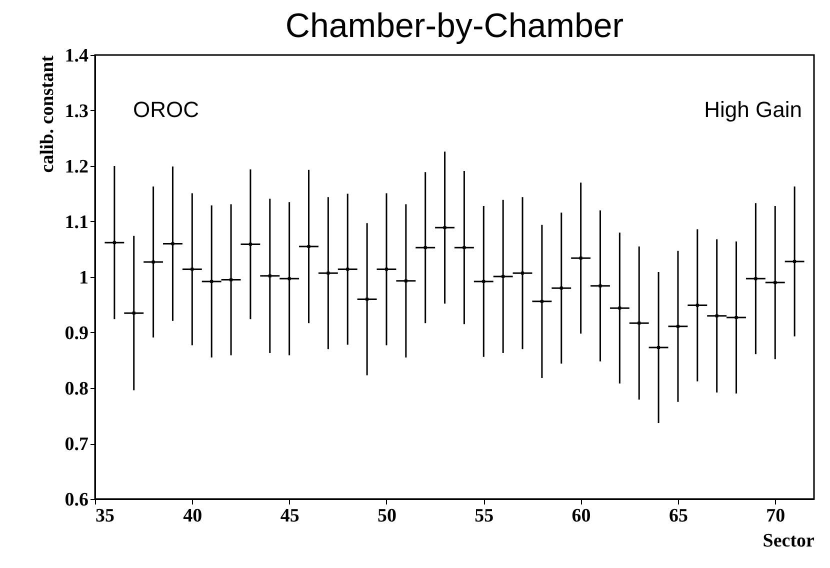 The image size is (830, 568). I want to click on x-tick-label: 60, so click(581, 516).